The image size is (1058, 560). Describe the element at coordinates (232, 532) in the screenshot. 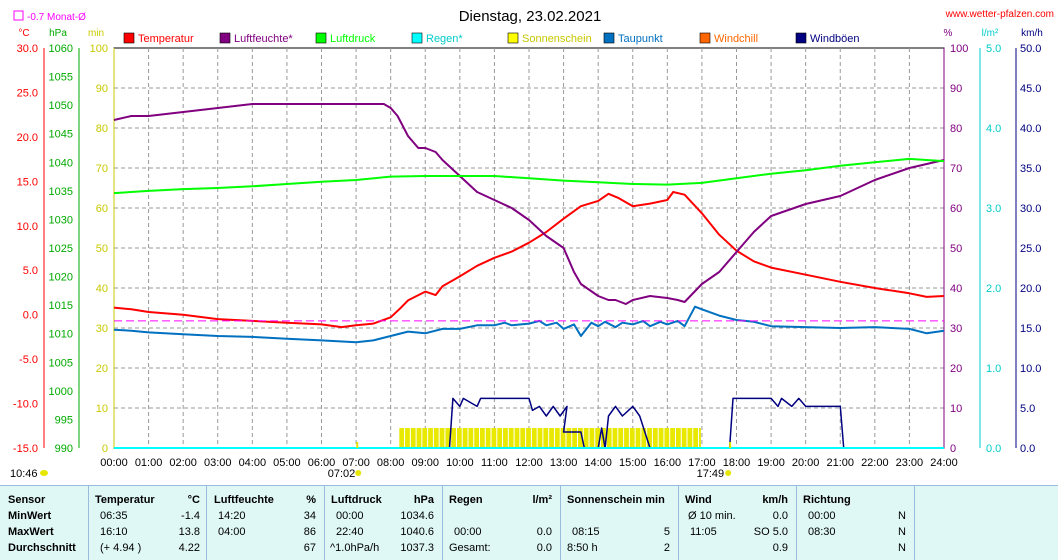

I see `stats-cell: 04:00` at that location.